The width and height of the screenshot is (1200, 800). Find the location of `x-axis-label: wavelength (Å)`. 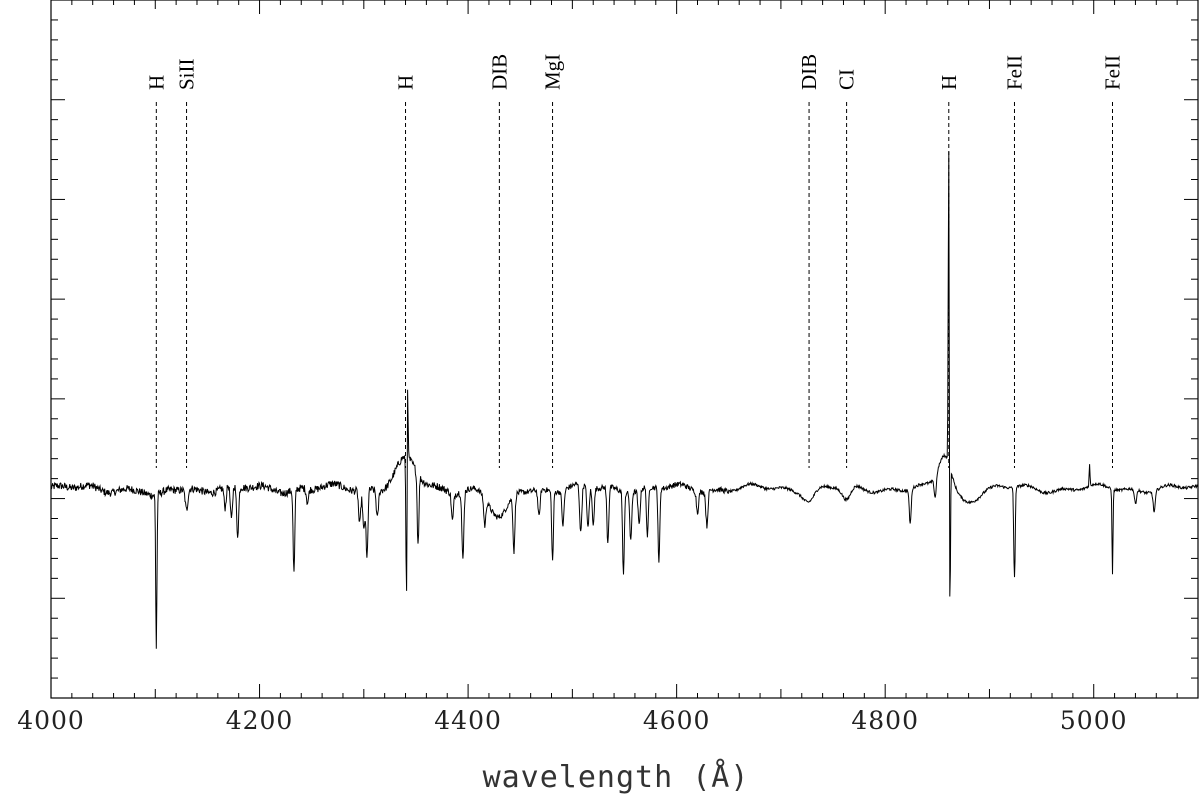

x-axis-label: wavelength (Å) is located at coordinates (616, 777).